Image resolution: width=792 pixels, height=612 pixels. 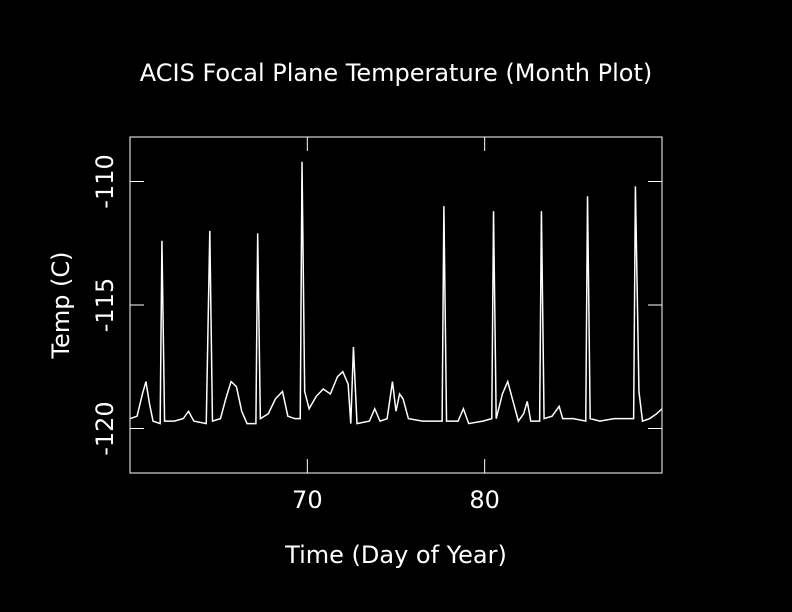 What do you see at coordinates (484, 500) in the screenshot?
I see `x-tick-label: 80` at bounding box center [484, 500].